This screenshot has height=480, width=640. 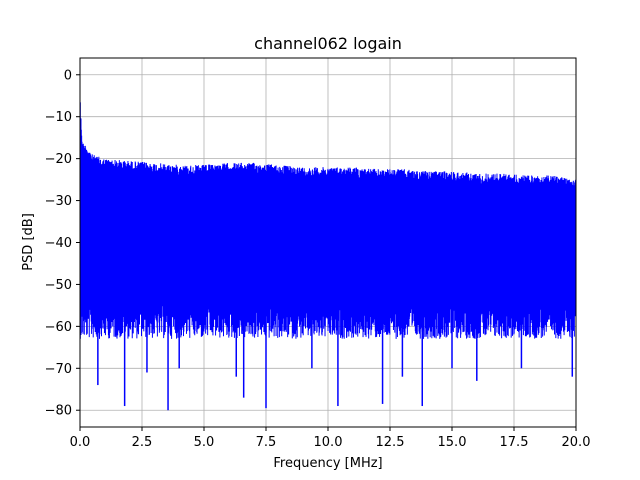 What do you see at coordinates (514, 442) in the screenshot?
I see `x-tick-label: 17.5` at bounding box center [514, 442].